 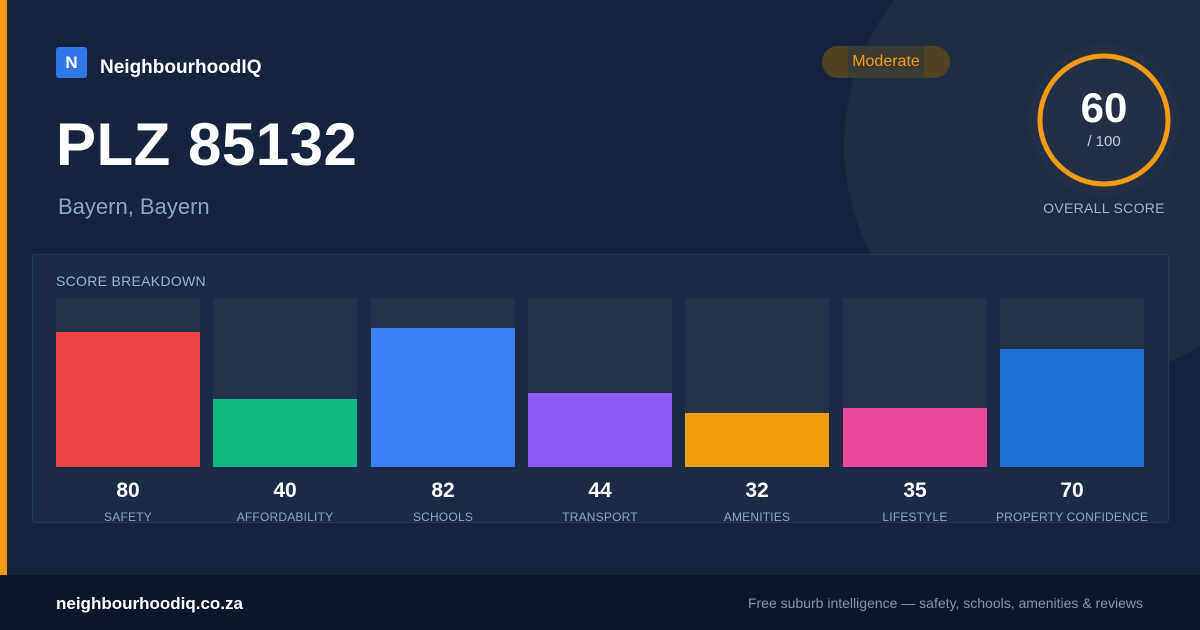 What do you see at coordinates (757, 490) in the screenshot?
I see `score-value: 32` at bounding box center [757, 490].